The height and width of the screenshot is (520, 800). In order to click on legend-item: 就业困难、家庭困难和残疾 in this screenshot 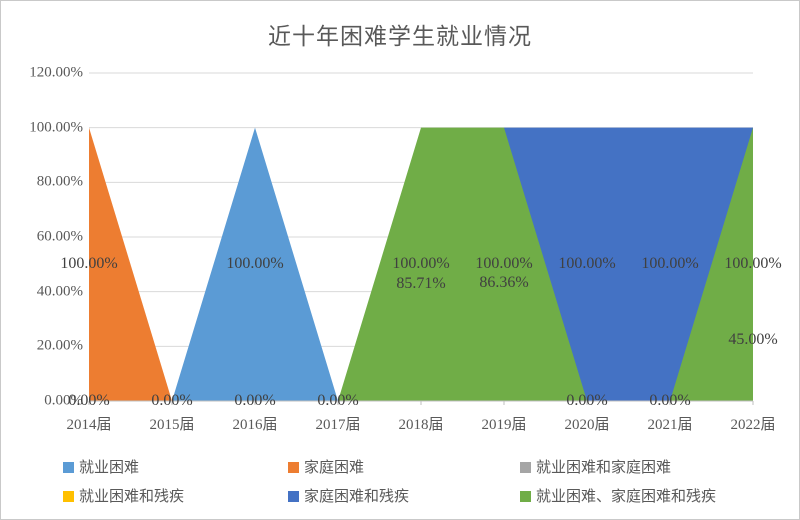, I will do `click(618, 495)`.